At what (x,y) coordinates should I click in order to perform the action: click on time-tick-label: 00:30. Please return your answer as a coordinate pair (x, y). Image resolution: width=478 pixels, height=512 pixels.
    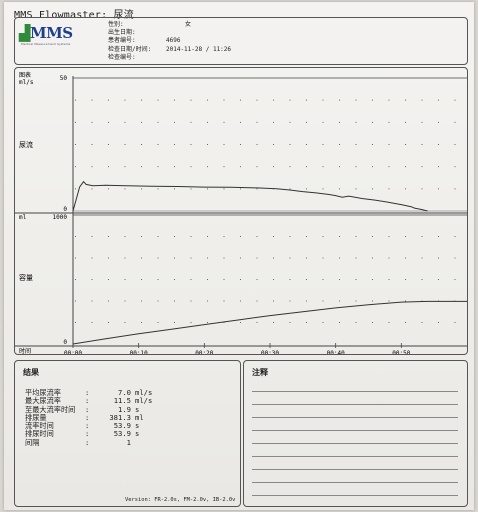
    Looking at the image, I should click on (270, 352).